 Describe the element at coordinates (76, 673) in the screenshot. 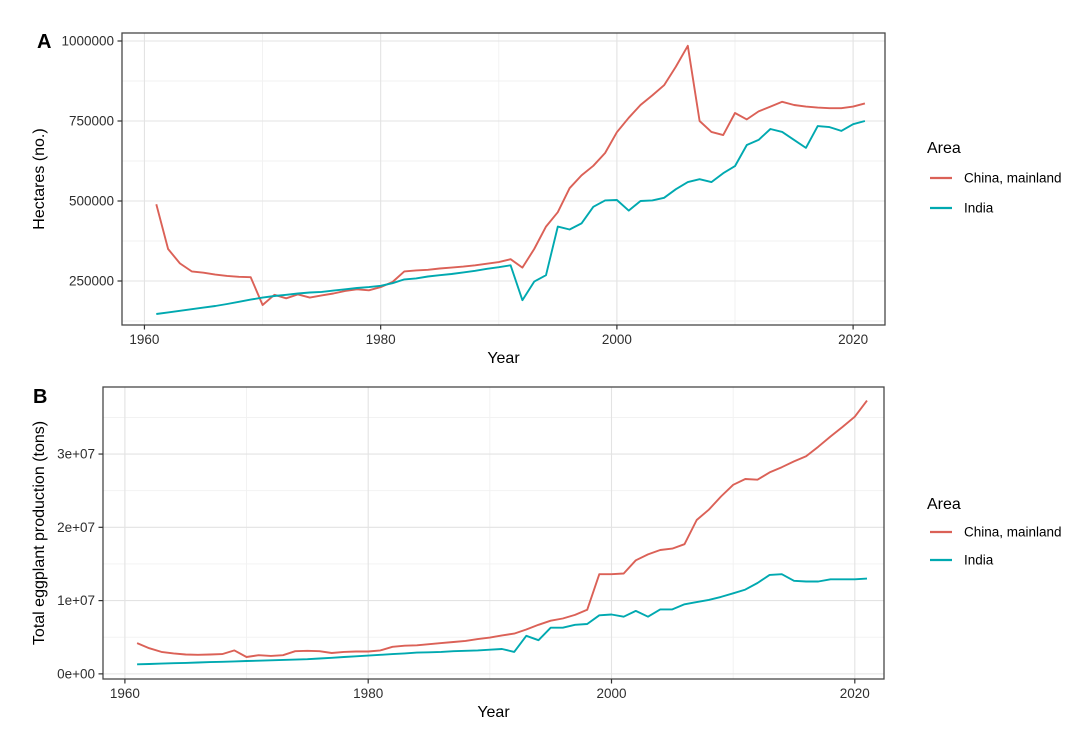

I see `y-tick-label: 0e+00` at that location.